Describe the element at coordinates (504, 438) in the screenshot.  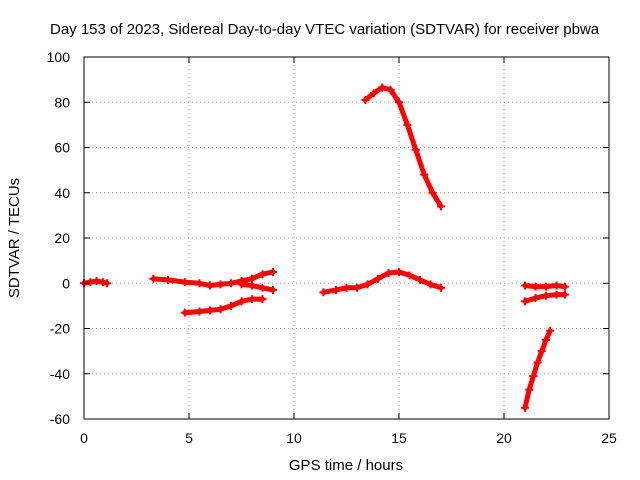
I see `x-tick-label: 20` at that location.